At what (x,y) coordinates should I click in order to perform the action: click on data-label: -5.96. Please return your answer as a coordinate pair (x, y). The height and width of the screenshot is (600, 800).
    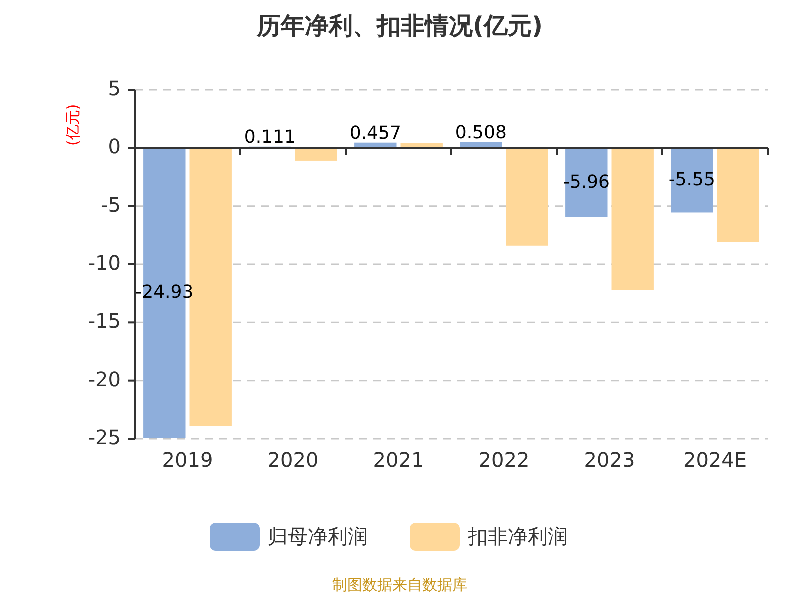
    Looking at the image, I should click on (586, 182).